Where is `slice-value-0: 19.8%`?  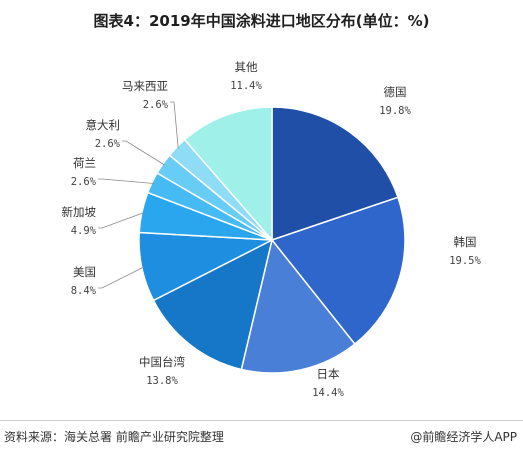 slice-value-0: 19.8% is located at coordinates (395, 111).